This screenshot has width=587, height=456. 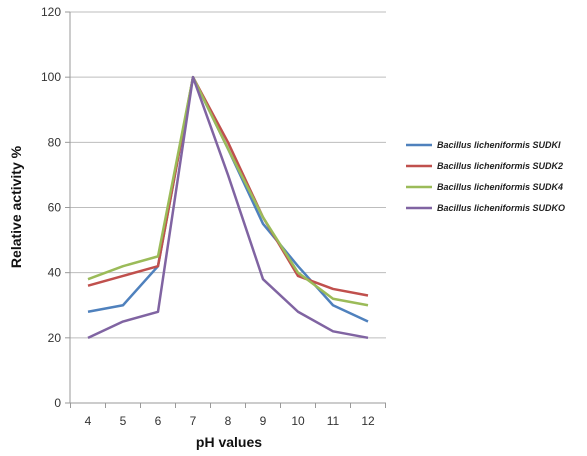 I want to click on y-tick-label: 0, so click(x=57, y=403).